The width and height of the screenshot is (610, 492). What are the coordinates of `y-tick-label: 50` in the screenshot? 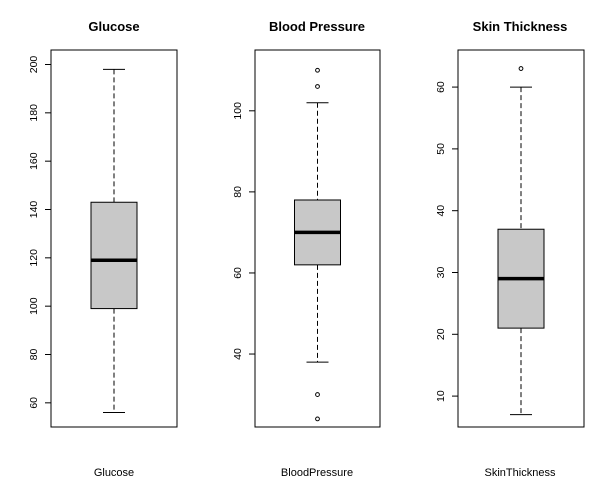 It's located at (441, 149).